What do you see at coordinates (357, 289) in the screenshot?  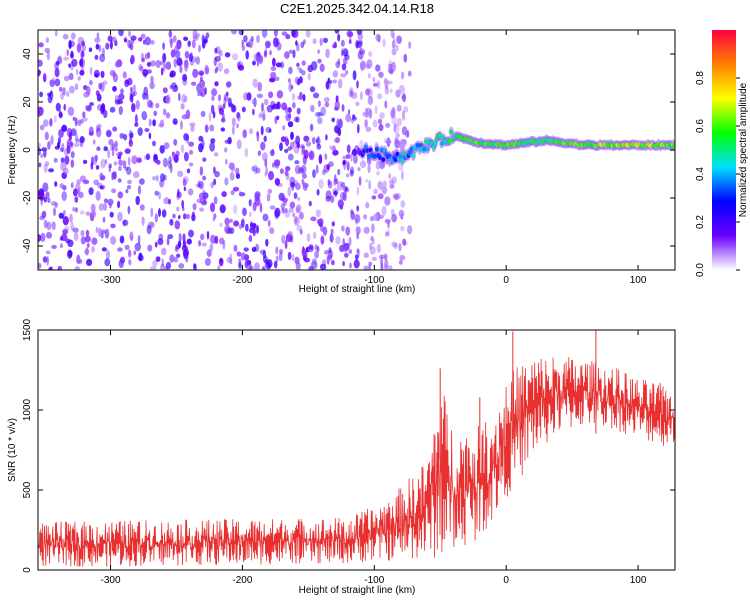 I see `spectrogram-x-label: Height of straight line (km)` at bounding box center [357, 289].